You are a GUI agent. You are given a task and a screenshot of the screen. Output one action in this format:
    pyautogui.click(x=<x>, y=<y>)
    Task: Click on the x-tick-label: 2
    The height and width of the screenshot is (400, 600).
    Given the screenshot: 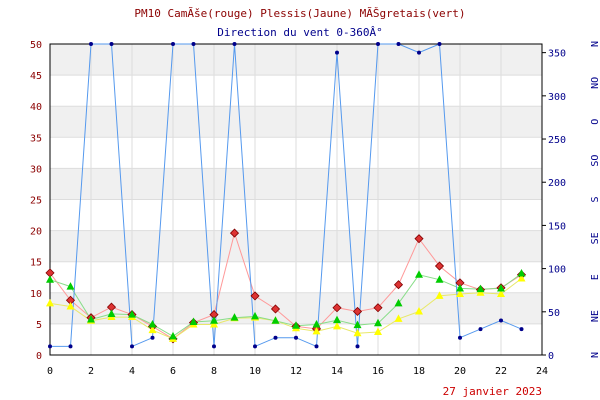 What is the action you would take?
    pyautogui.click(x=91, y=371)
    